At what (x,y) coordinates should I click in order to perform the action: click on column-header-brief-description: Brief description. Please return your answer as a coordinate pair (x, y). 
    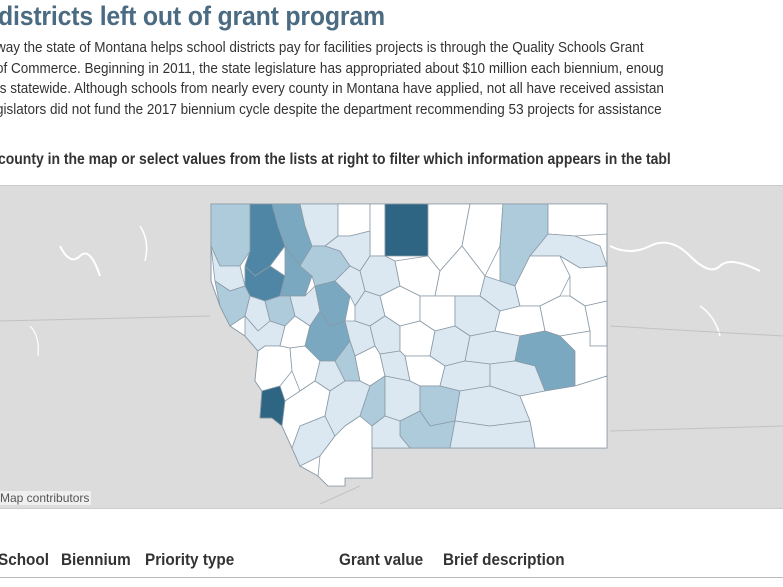
    Looking at the image, I should click on (504, 559).